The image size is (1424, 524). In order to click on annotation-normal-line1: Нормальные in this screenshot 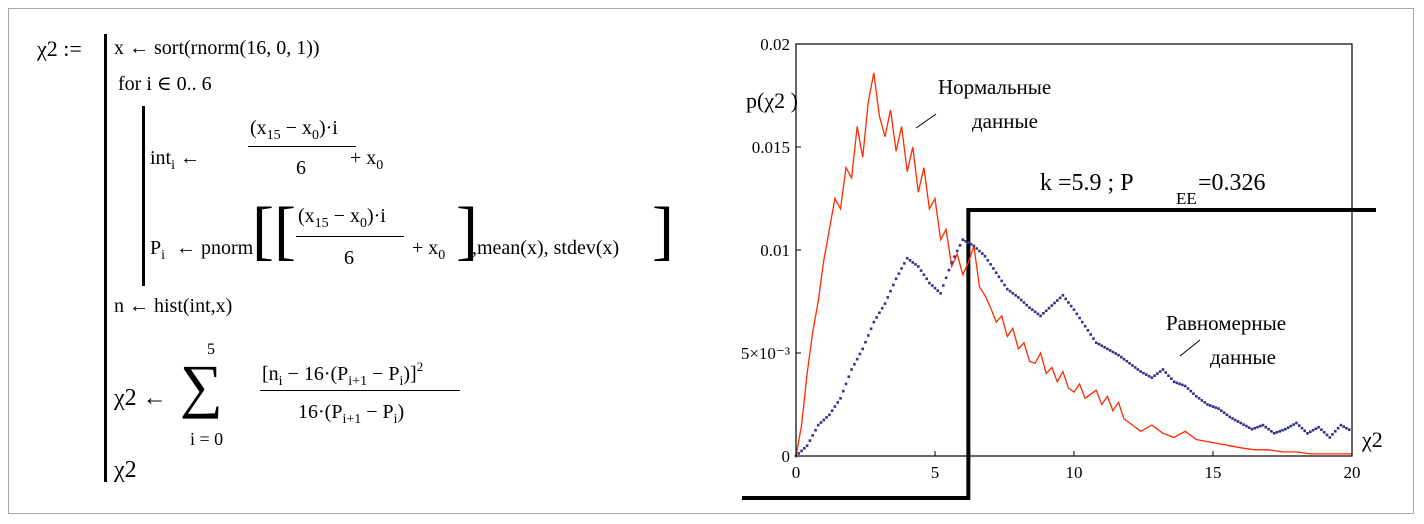, I will do `click(994, 87)`.